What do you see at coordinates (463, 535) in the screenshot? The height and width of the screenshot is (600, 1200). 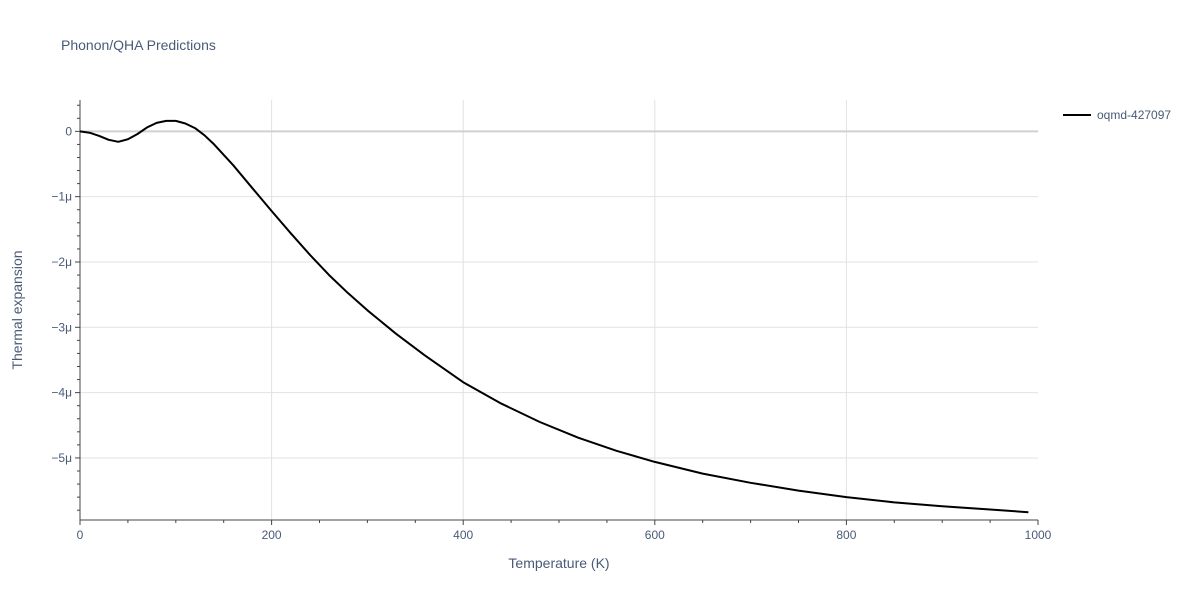 I see `x-tick-label: 400` at bounding box center [463, 535].